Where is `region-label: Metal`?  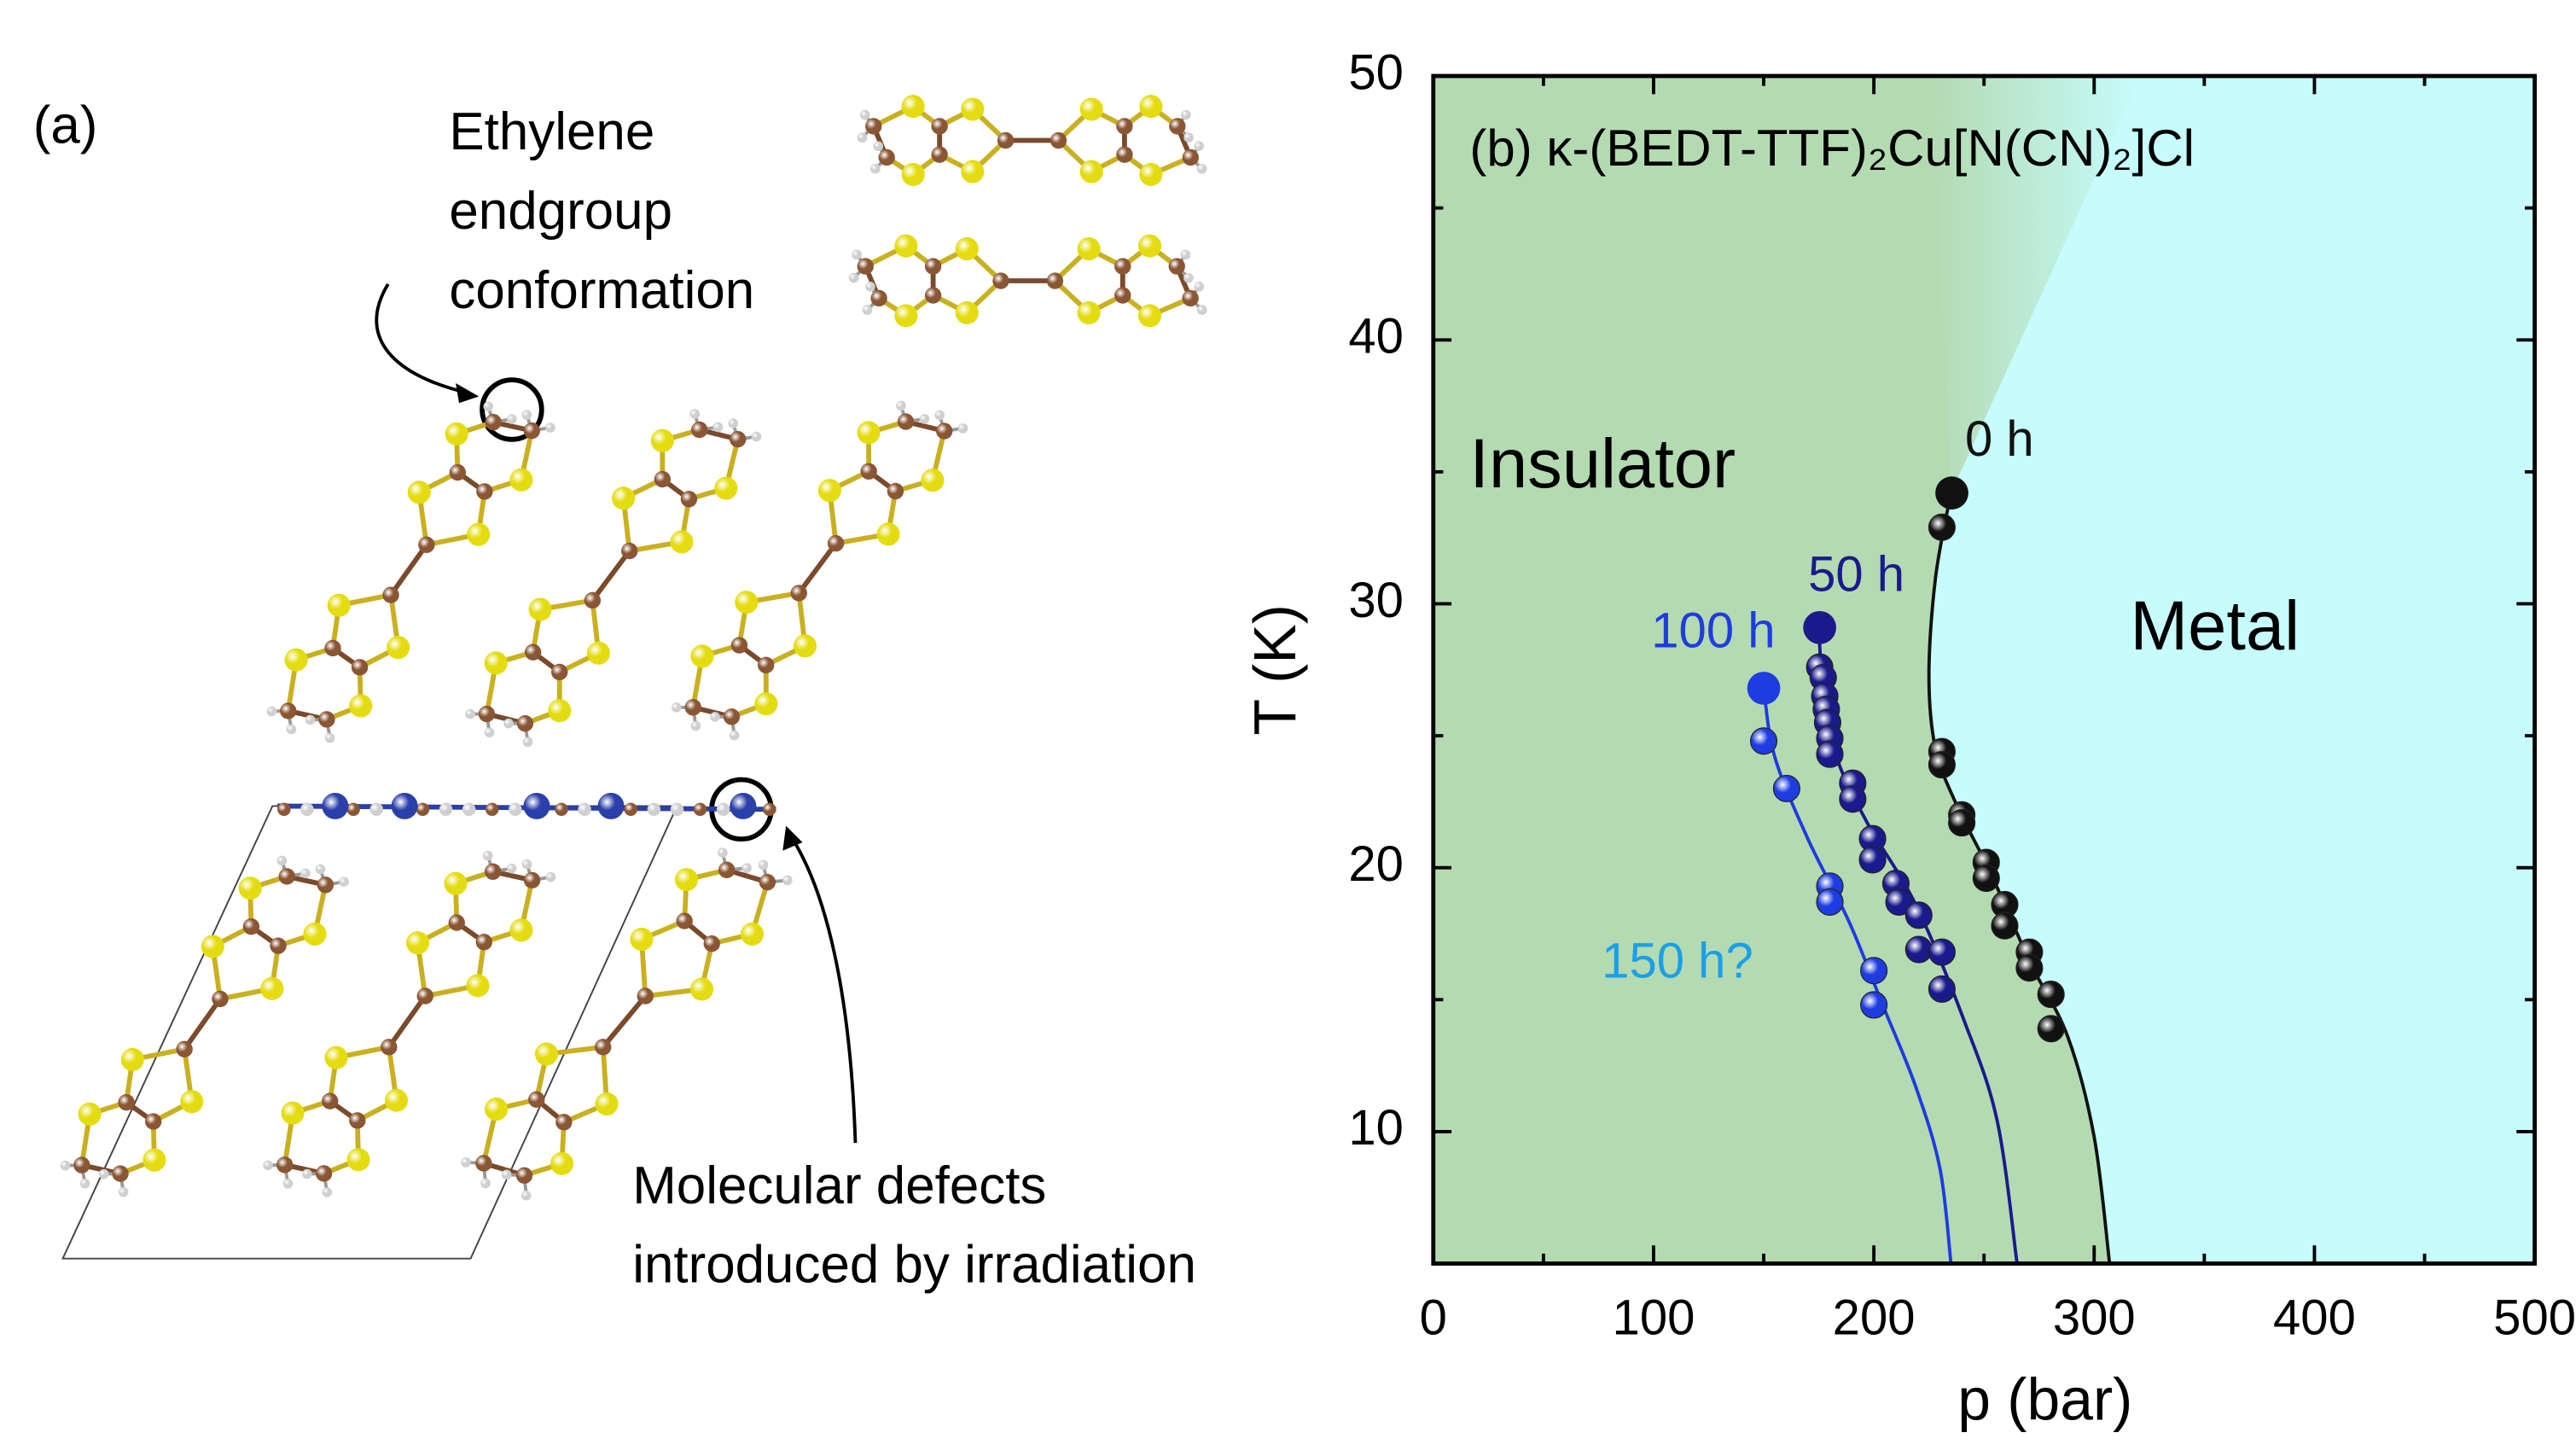
region-label: Metal is located at coordinates (2215, 626).